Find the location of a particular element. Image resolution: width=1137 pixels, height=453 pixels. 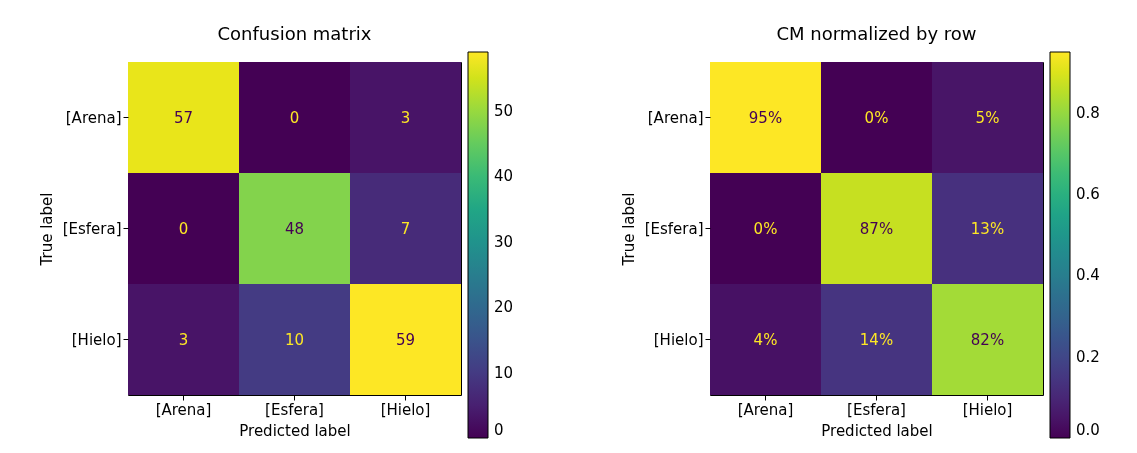

color-bar-label: 0.6 is located at coordinates (1088, 194).